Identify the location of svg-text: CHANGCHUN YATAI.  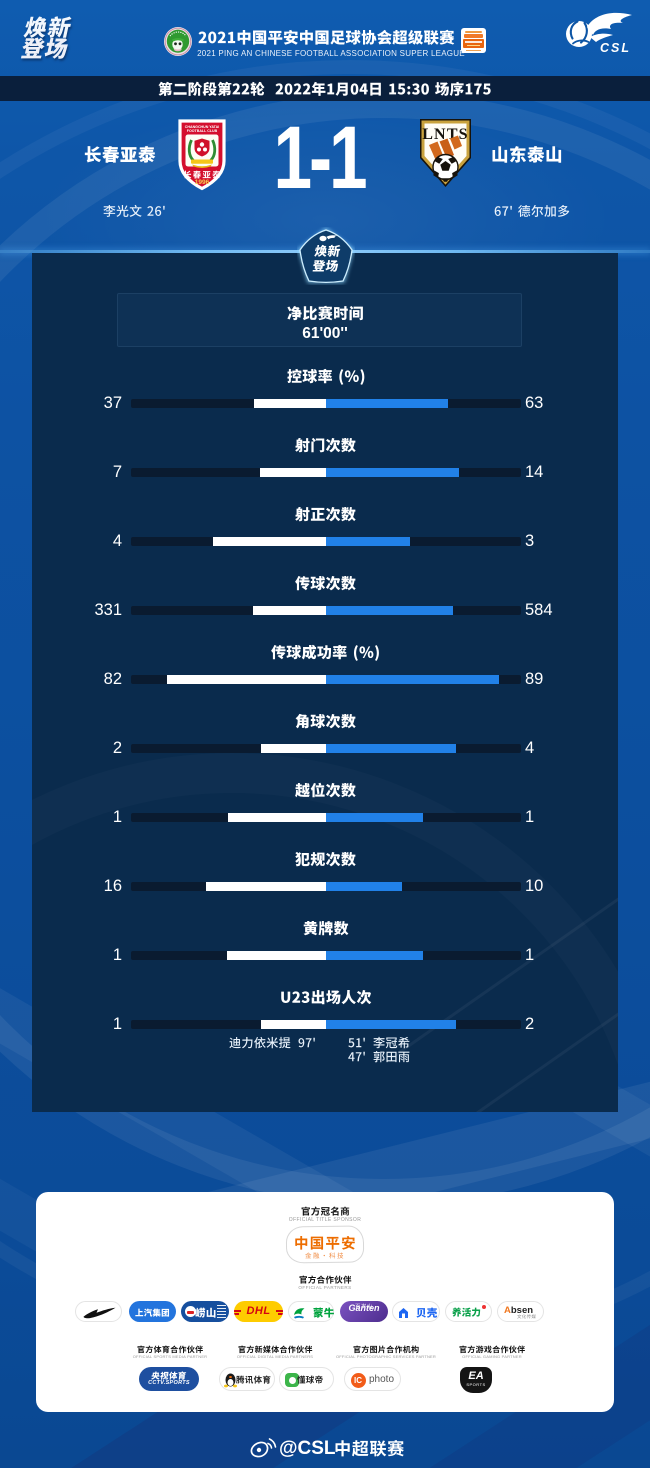
(202, 127).